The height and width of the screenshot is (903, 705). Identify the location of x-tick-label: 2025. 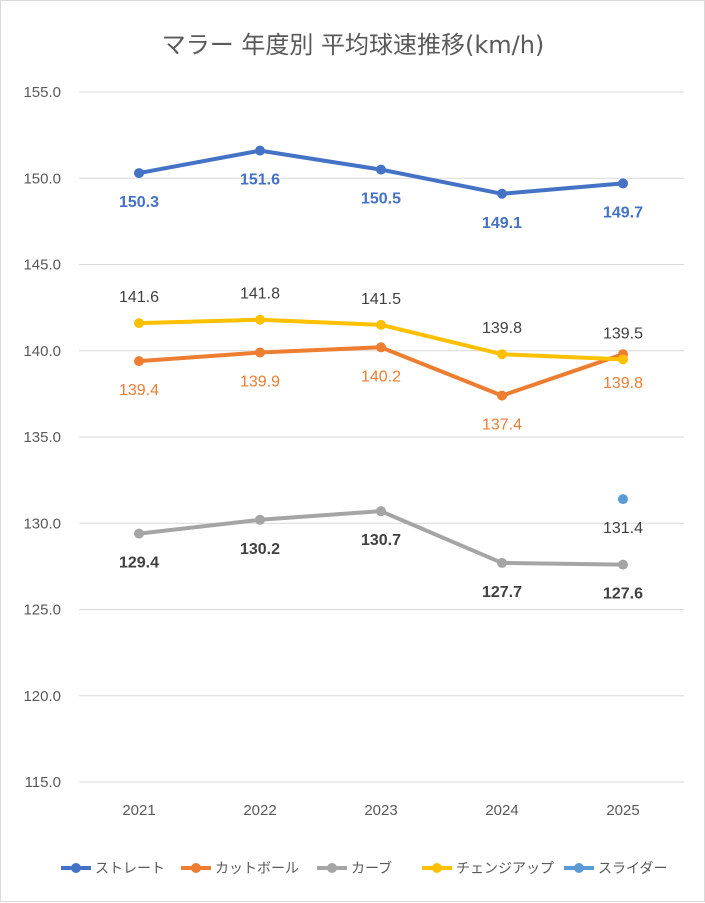
(622, 810).